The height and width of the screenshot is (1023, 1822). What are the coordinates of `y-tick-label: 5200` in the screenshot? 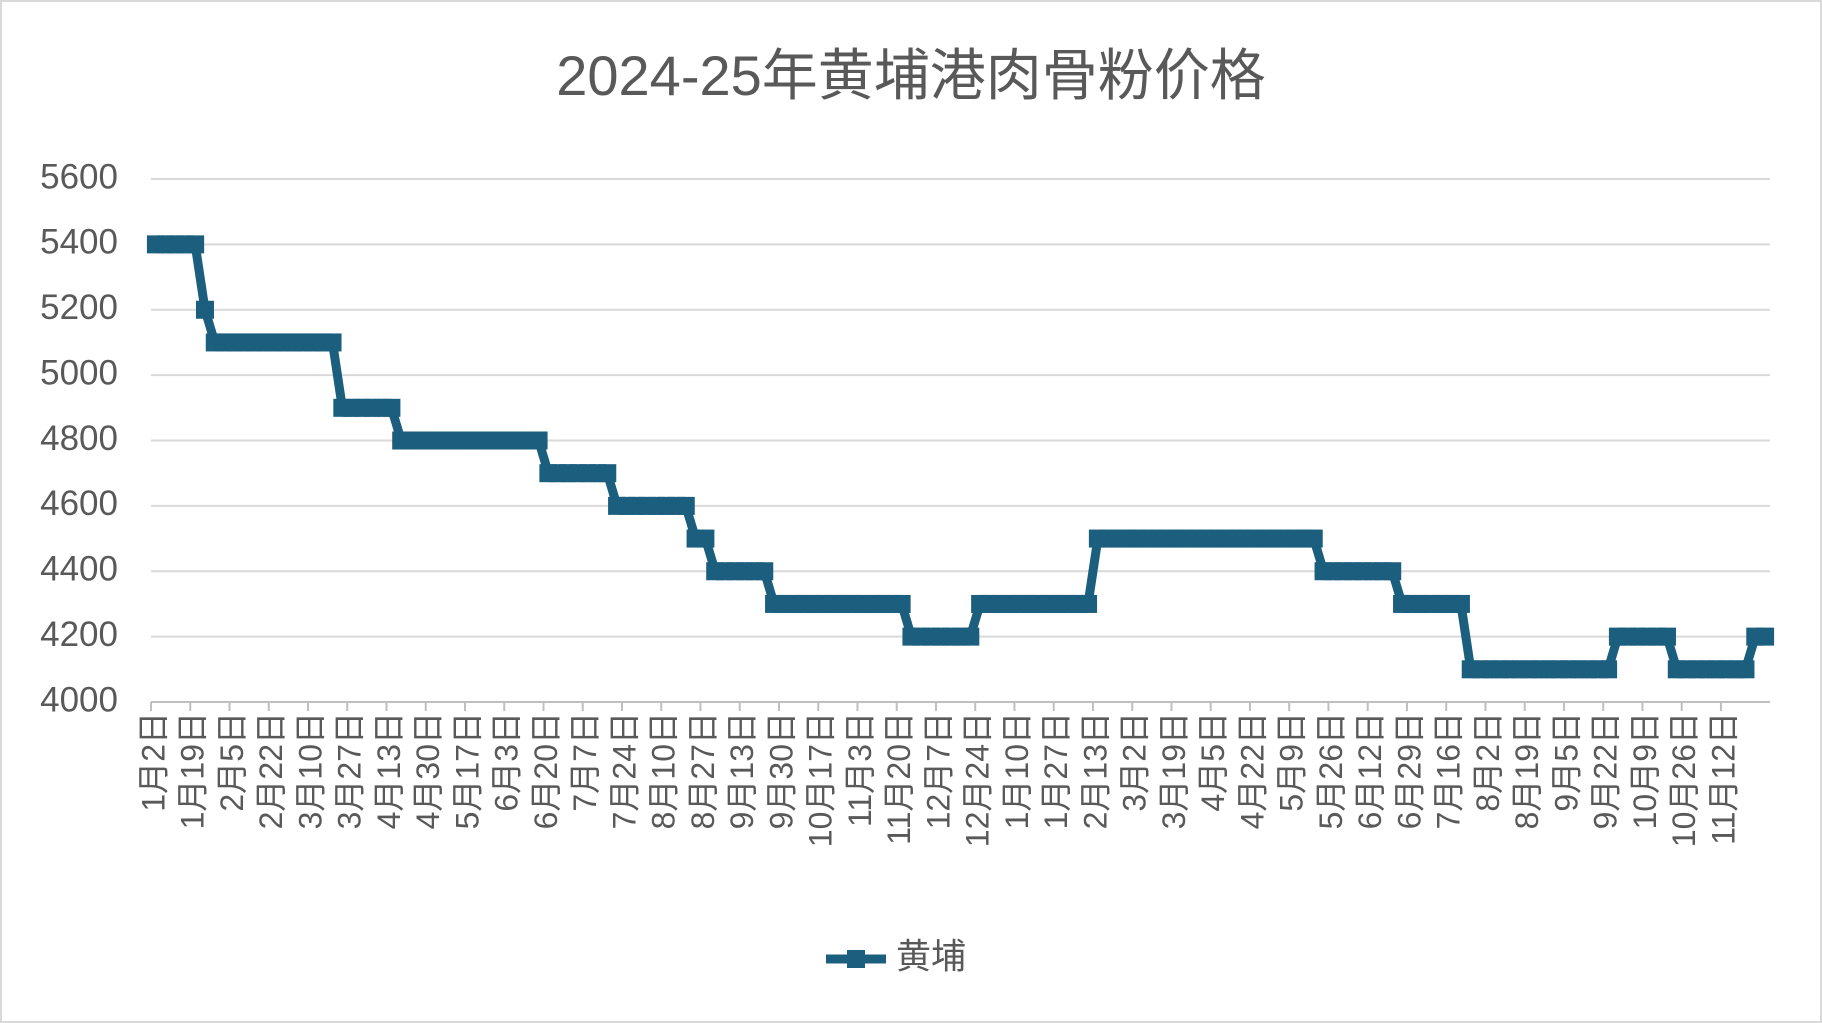 It's located at (79, 307).